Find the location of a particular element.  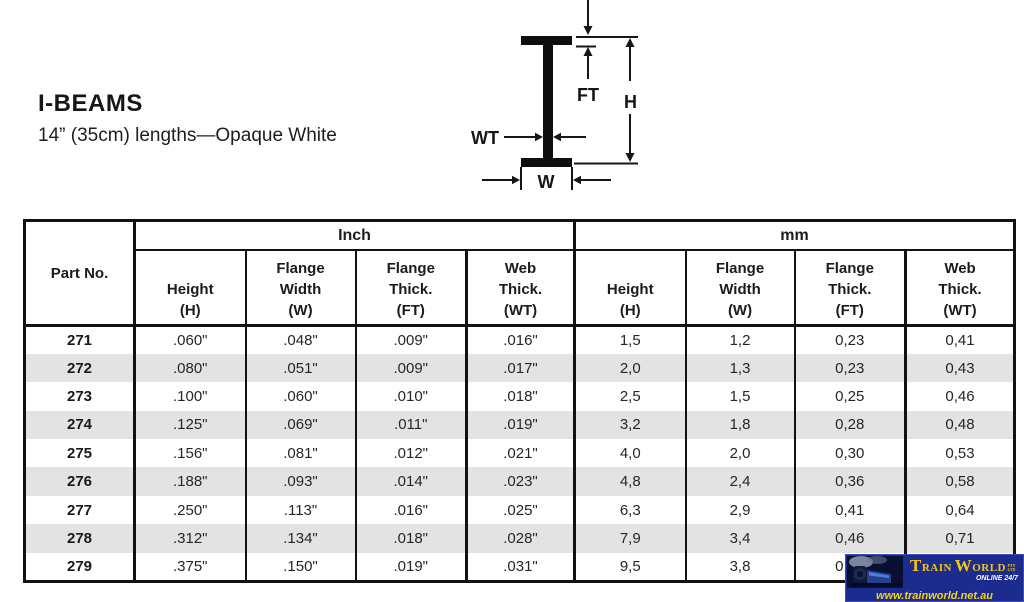

train-photo is located at coordinates (875, 572).